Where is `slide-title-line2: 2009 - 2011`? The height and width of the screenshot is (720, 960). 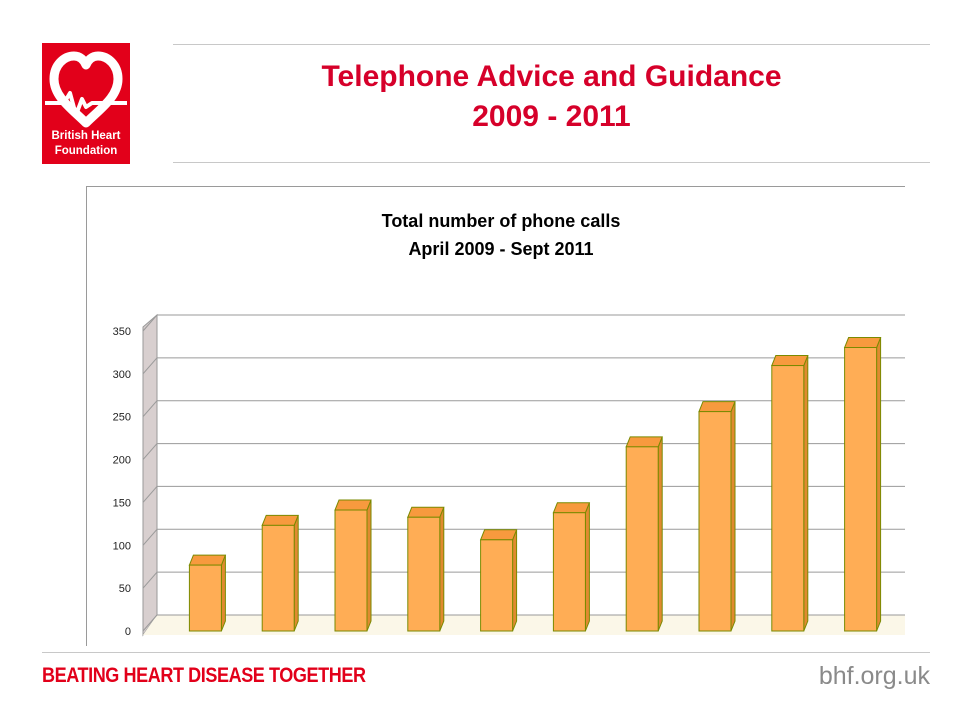 slide-title-line2: 2009 - 2011 is located at coordinates (551, 116).